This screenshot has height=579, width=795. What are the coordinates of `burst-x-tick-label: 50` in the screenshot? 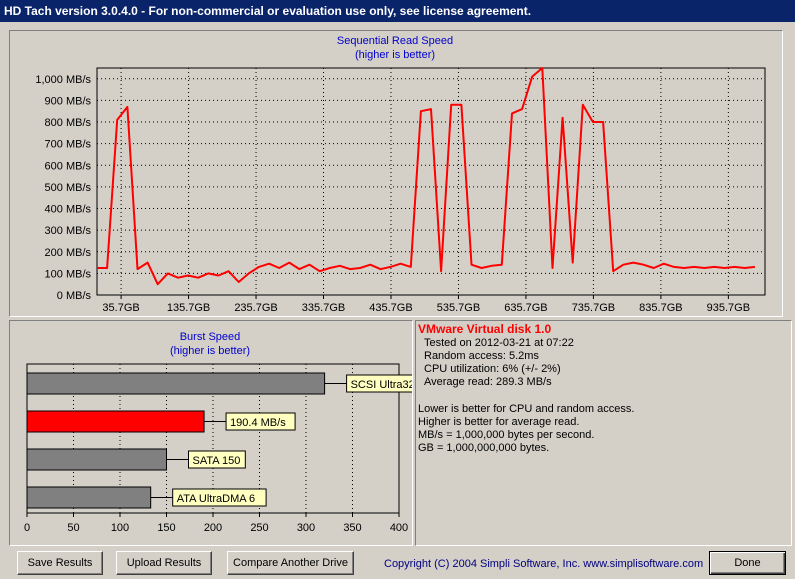 It's located at (73, 528).